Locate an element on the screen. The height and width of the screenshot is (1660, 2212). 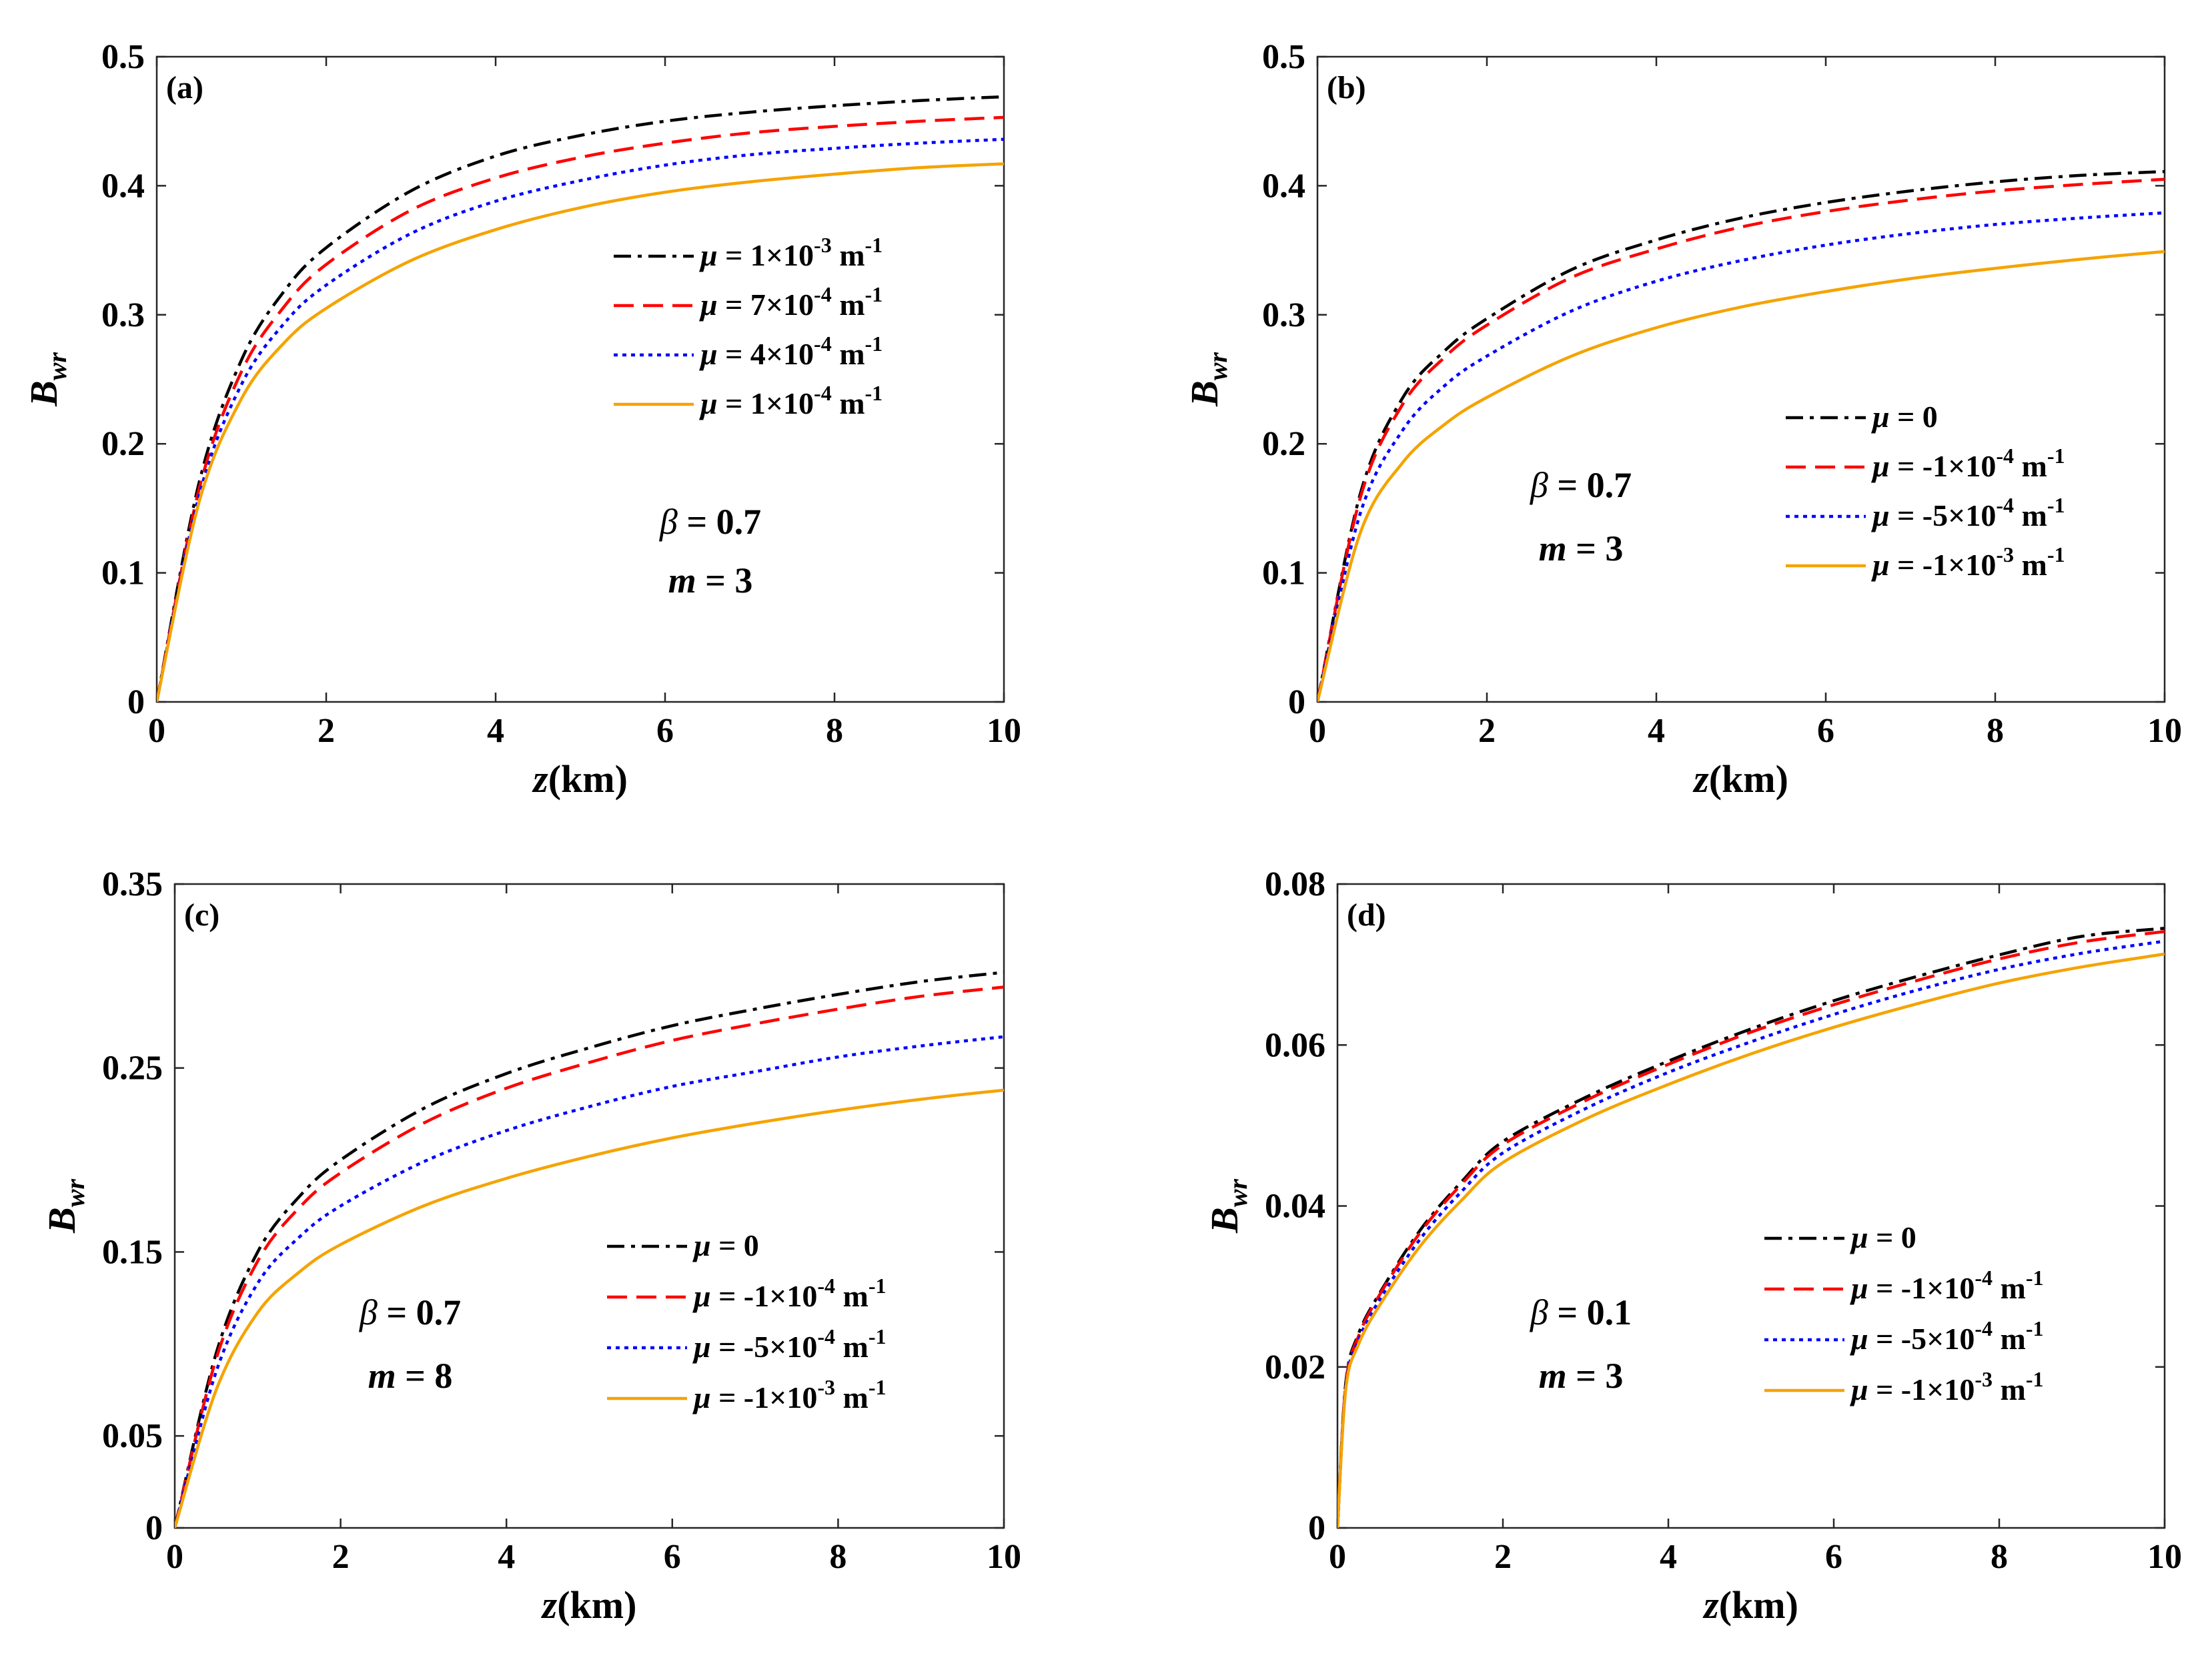
y-tick-label: 0.02 is located at coordinates (1295, 1367).